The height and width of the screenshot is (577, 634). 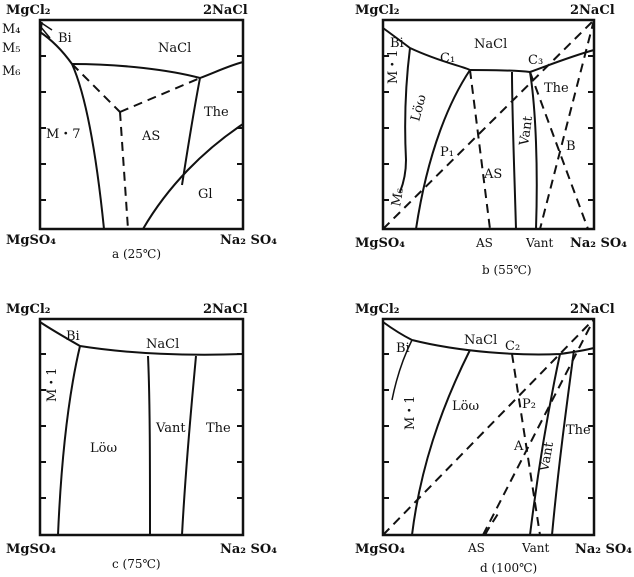 I want to click on panel-c-corner-mgso4: MgSO₄, so click(x=31, y=549).